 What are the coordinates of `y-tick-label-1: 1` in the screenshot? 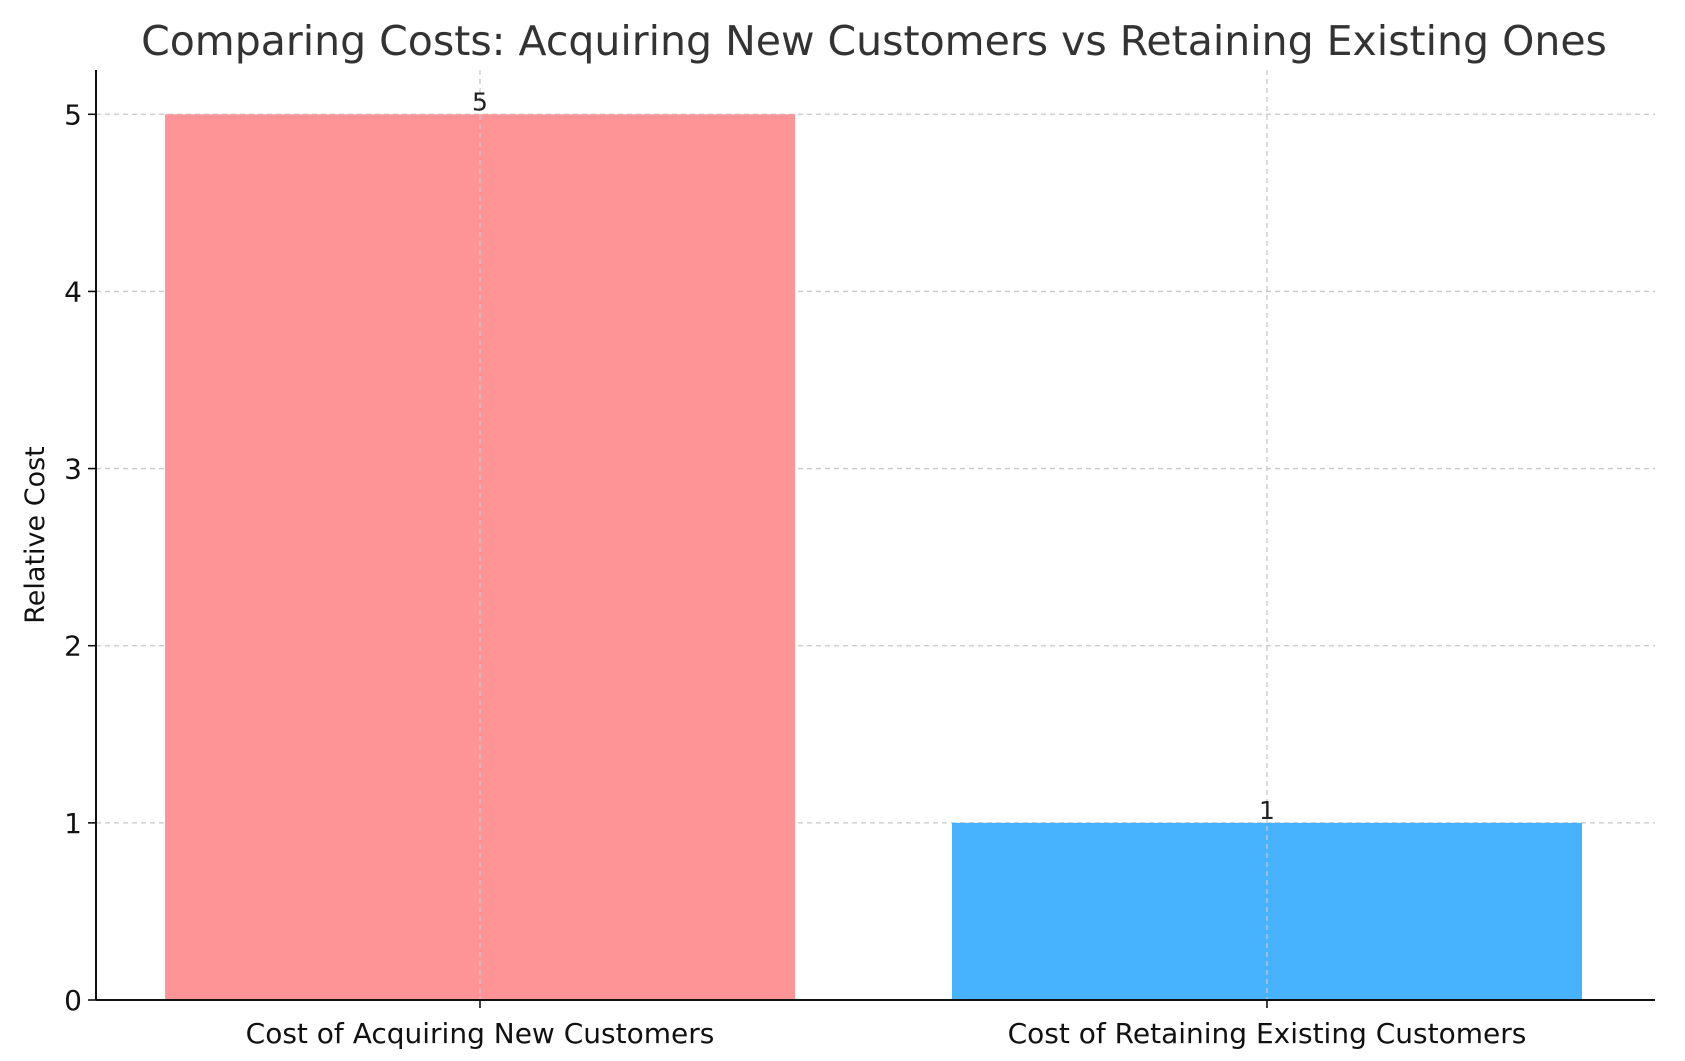 It's located at (73, 823).